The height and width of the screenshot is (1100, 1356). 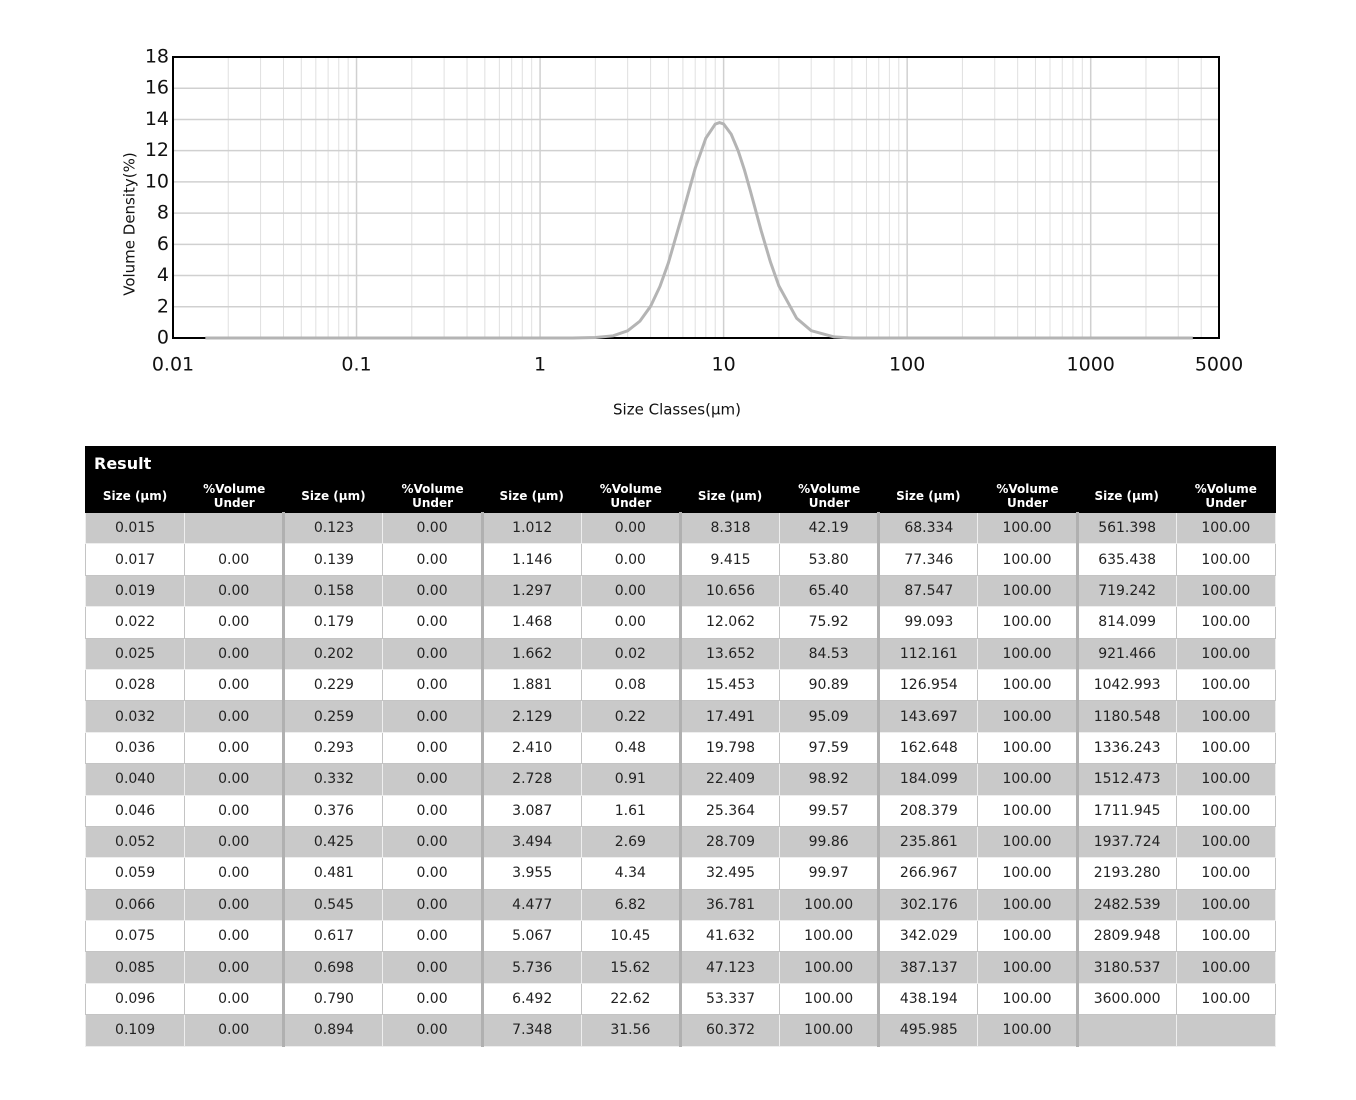 I want to click on size-cell: 0.158, so click(x=333, y=591).